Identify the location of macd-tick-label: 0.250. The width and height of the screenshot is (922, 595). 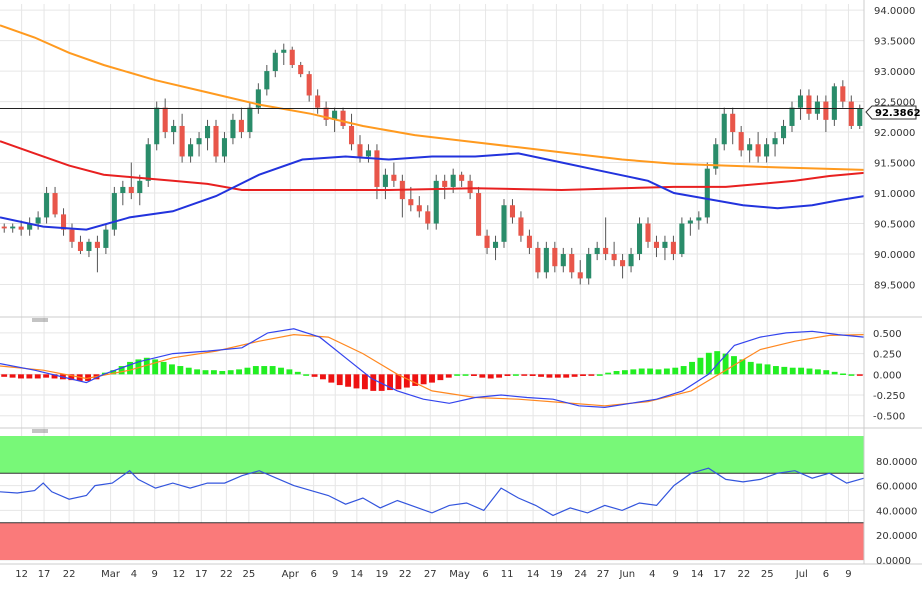
(887, 355).